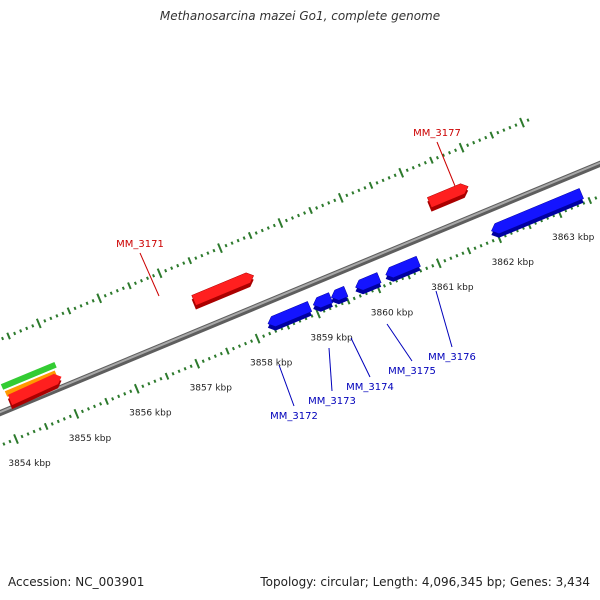 This screenshot has height=600, width=600. I want to click on scale-label: 3860 kbp, so click(392, 313).